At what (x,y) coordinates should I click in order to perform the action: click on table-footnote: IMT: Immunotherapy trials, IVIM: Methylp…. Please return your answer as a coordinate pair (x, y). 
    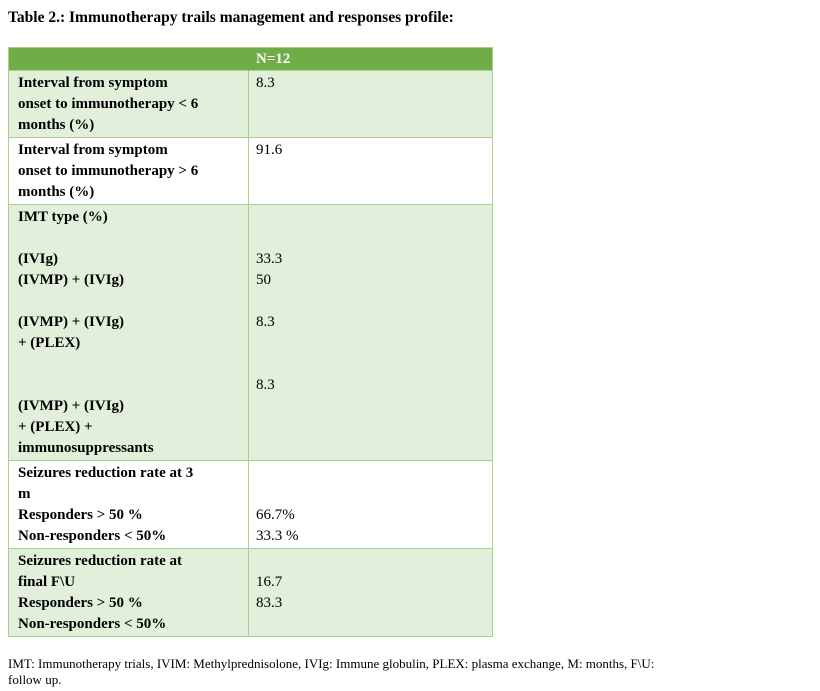
    Looking at the image, I should click on (331, 671).